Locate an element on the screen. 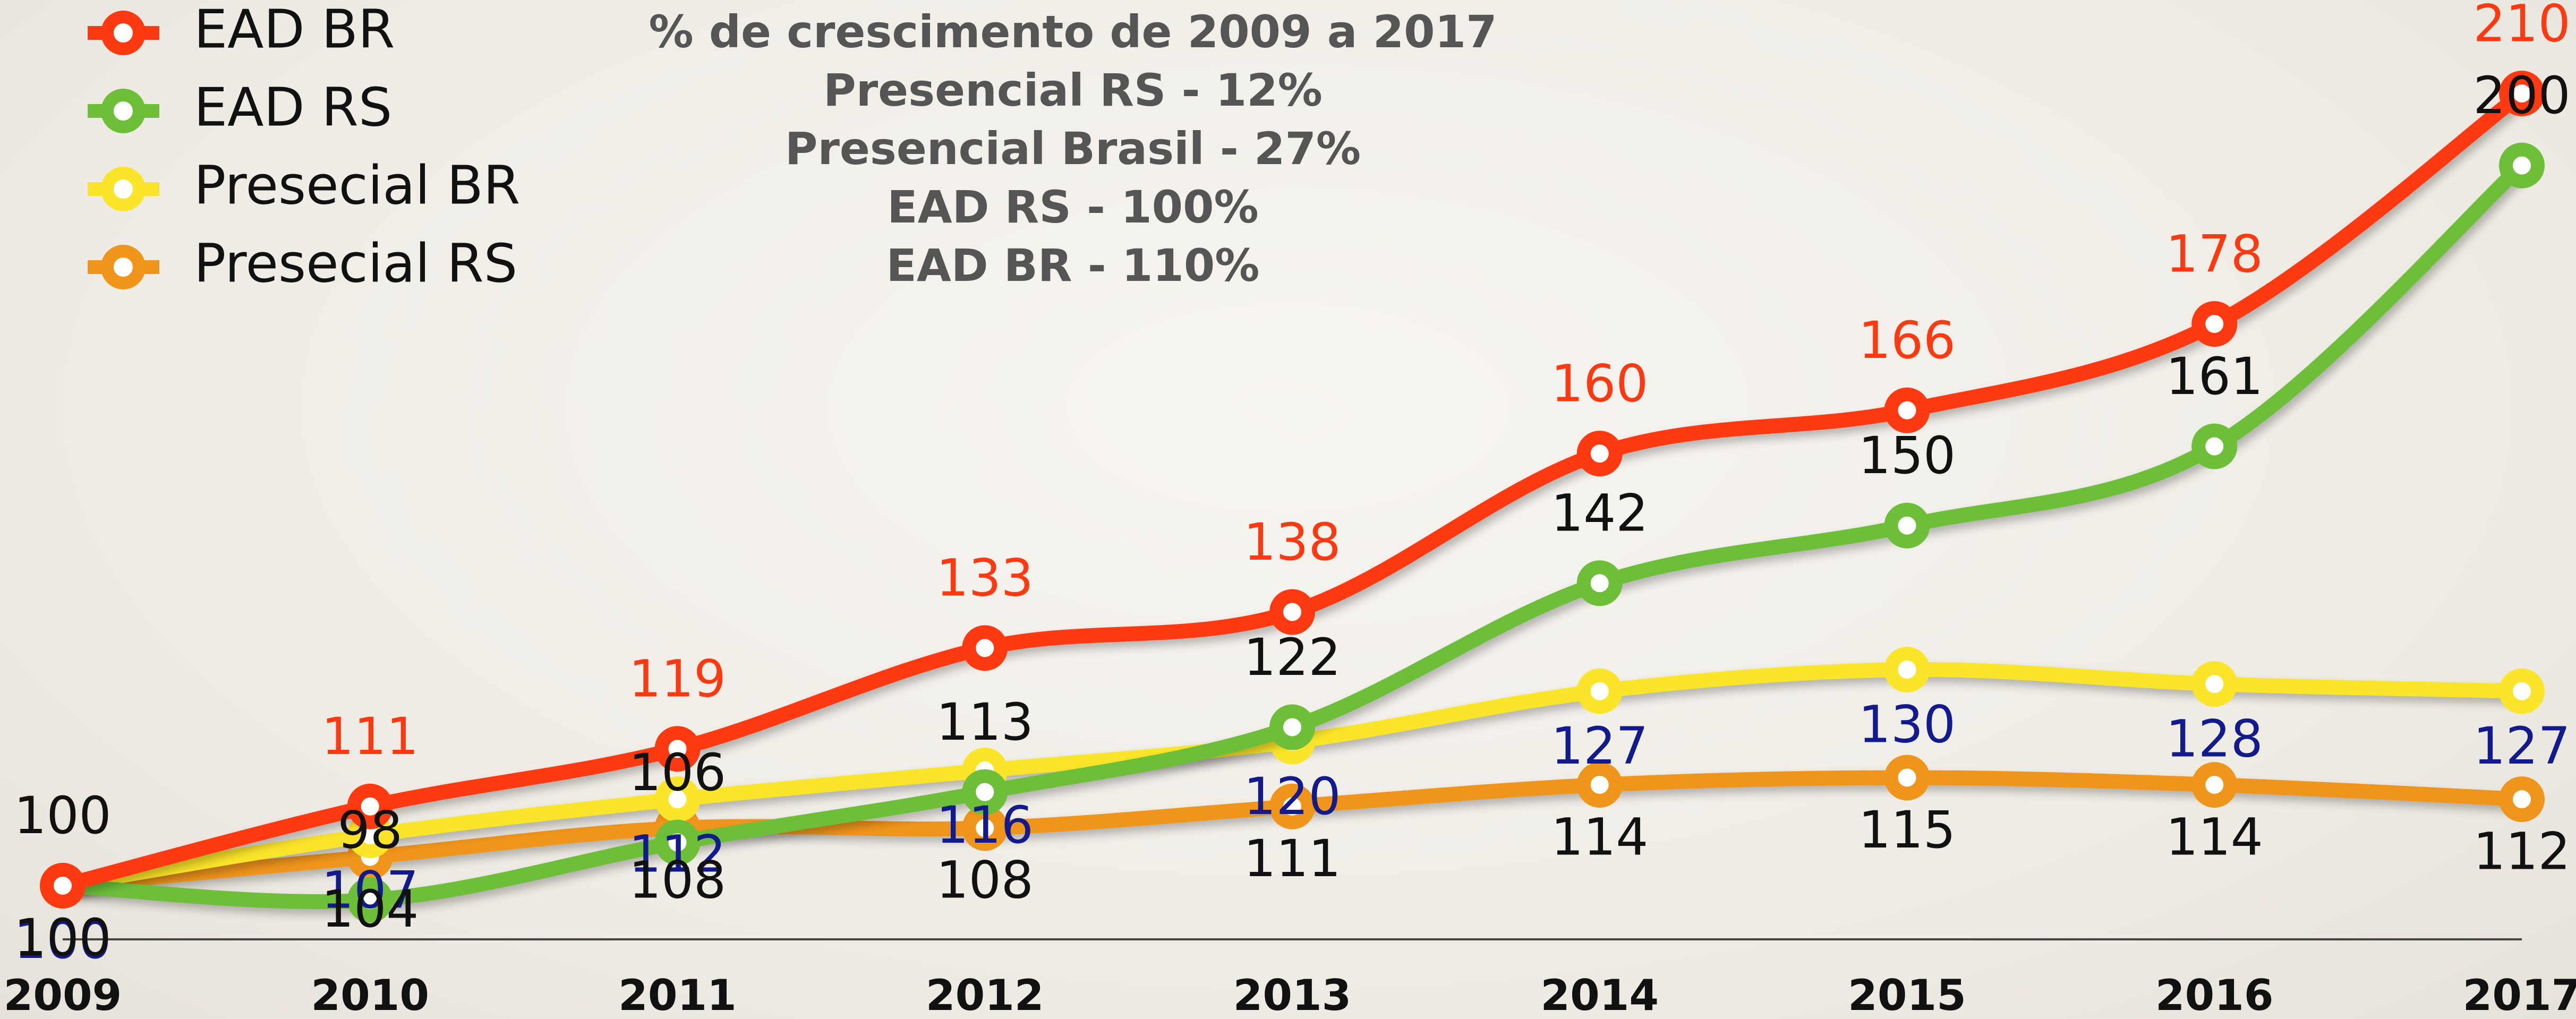 Image resolution: width=2576 pixels, height=1019 pixels. data-label: 104 is located at coordinates (370, 909).